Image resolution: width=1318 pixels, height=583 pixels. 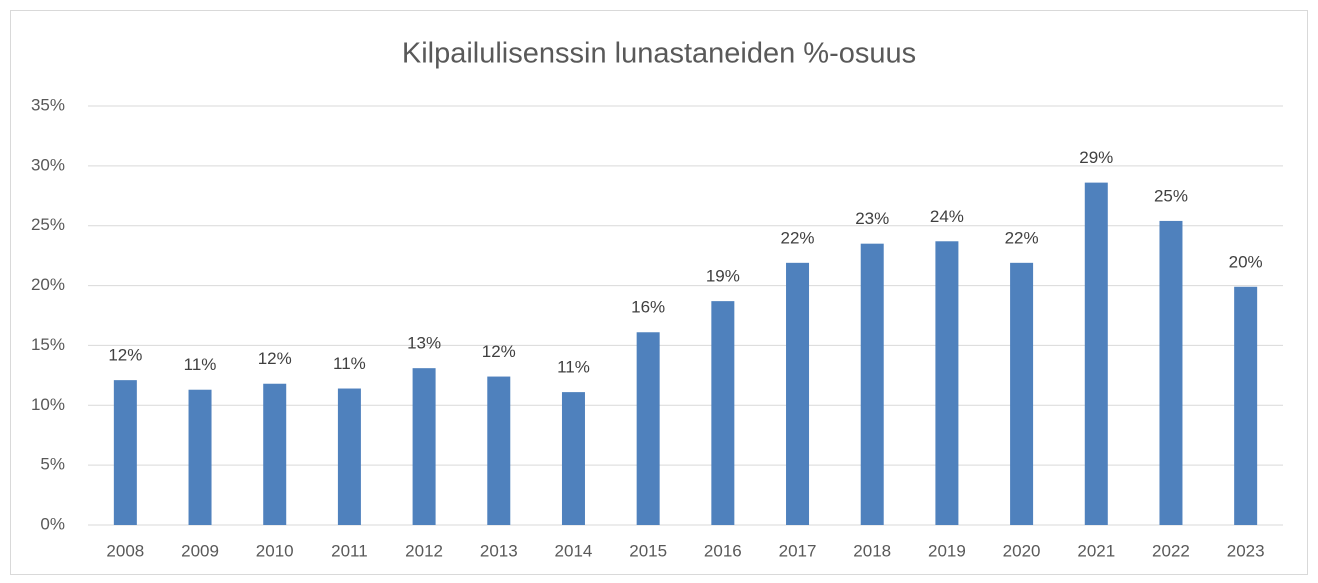 I want to click on data-label: 29%, so click(x=1096, y=157).